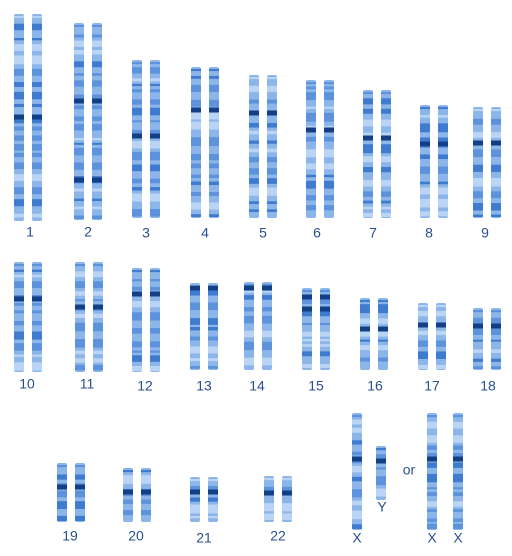  I want to click on chromosome-label: X, so click(432, 538).